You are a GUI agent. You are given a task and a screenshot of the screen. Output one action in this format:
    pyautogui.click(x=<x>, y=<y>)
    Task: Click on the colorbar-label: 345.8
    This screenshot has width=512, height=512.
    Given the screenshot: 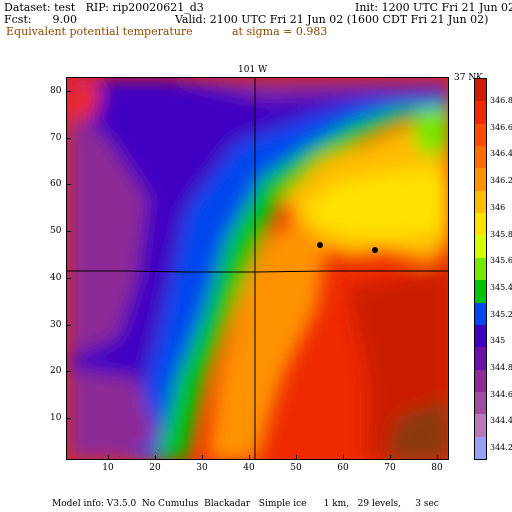 What is the action you would take?
    pyautogui.click(x=501, y=234)
    